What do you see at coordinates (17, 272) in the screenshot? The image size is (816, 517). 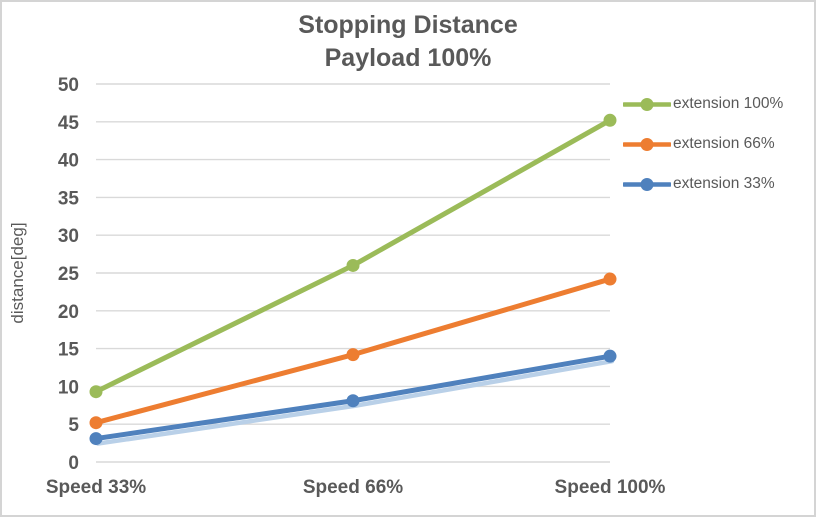 I see `y-axis-title: distance[deg]` at bounding box center [17, 272].